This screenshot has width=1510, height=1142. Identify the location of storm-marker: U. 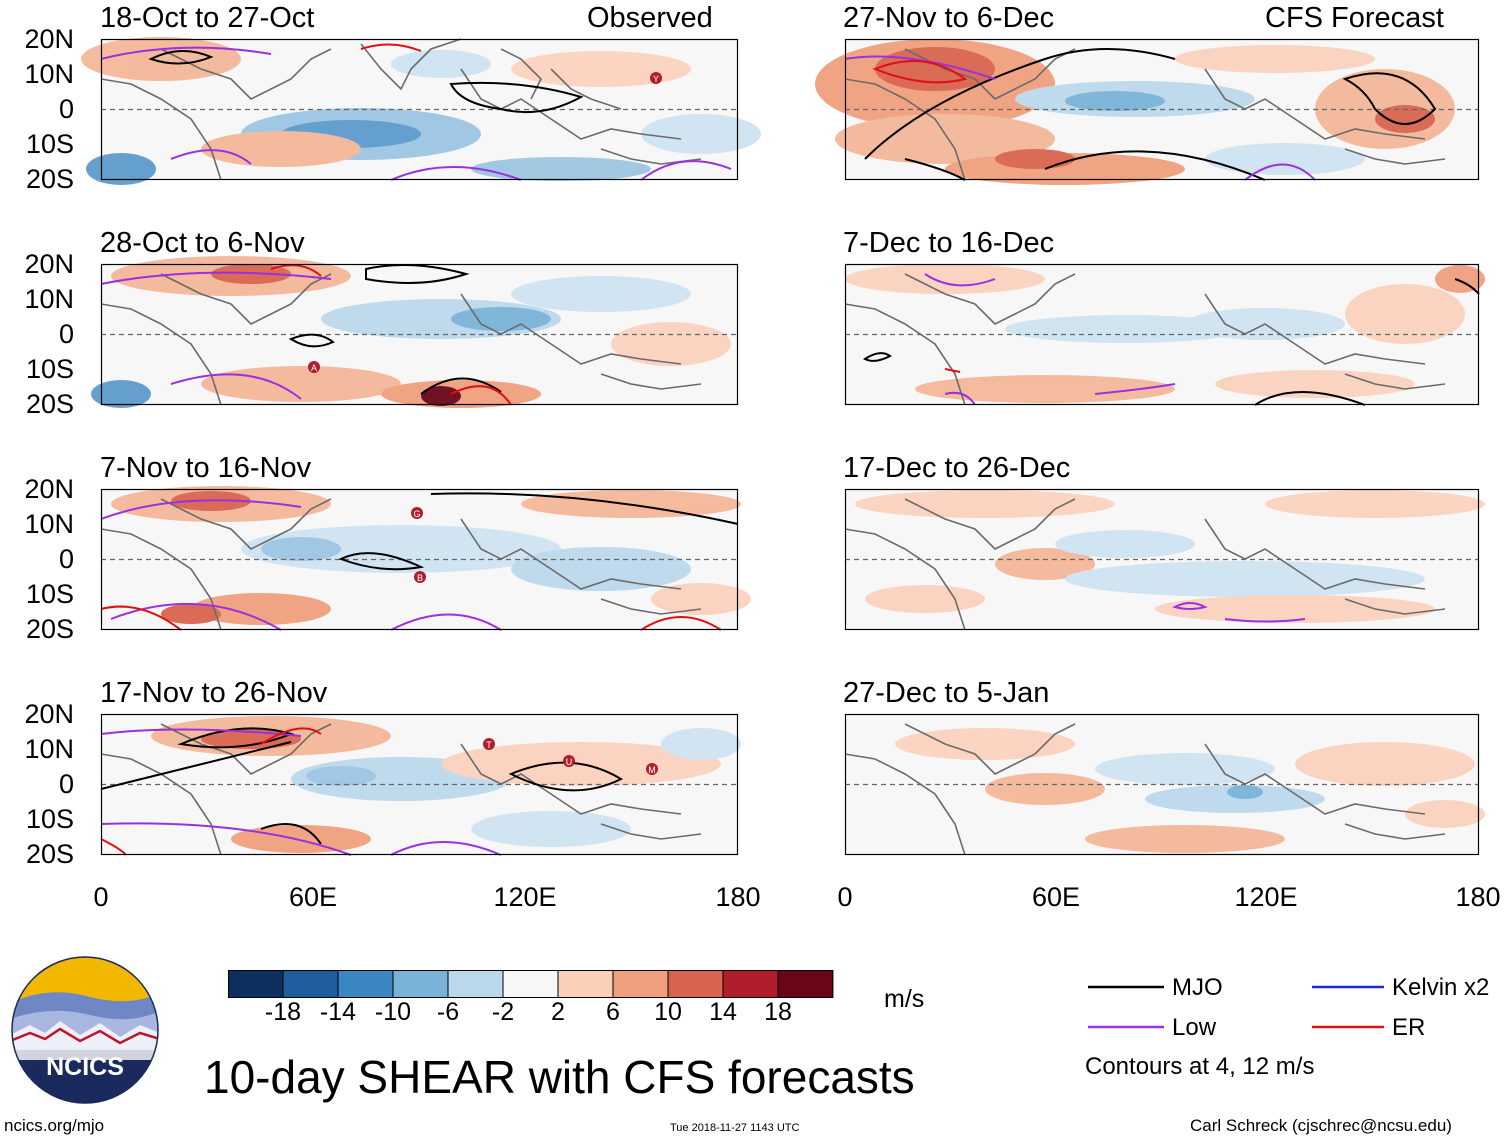
(569, 761).